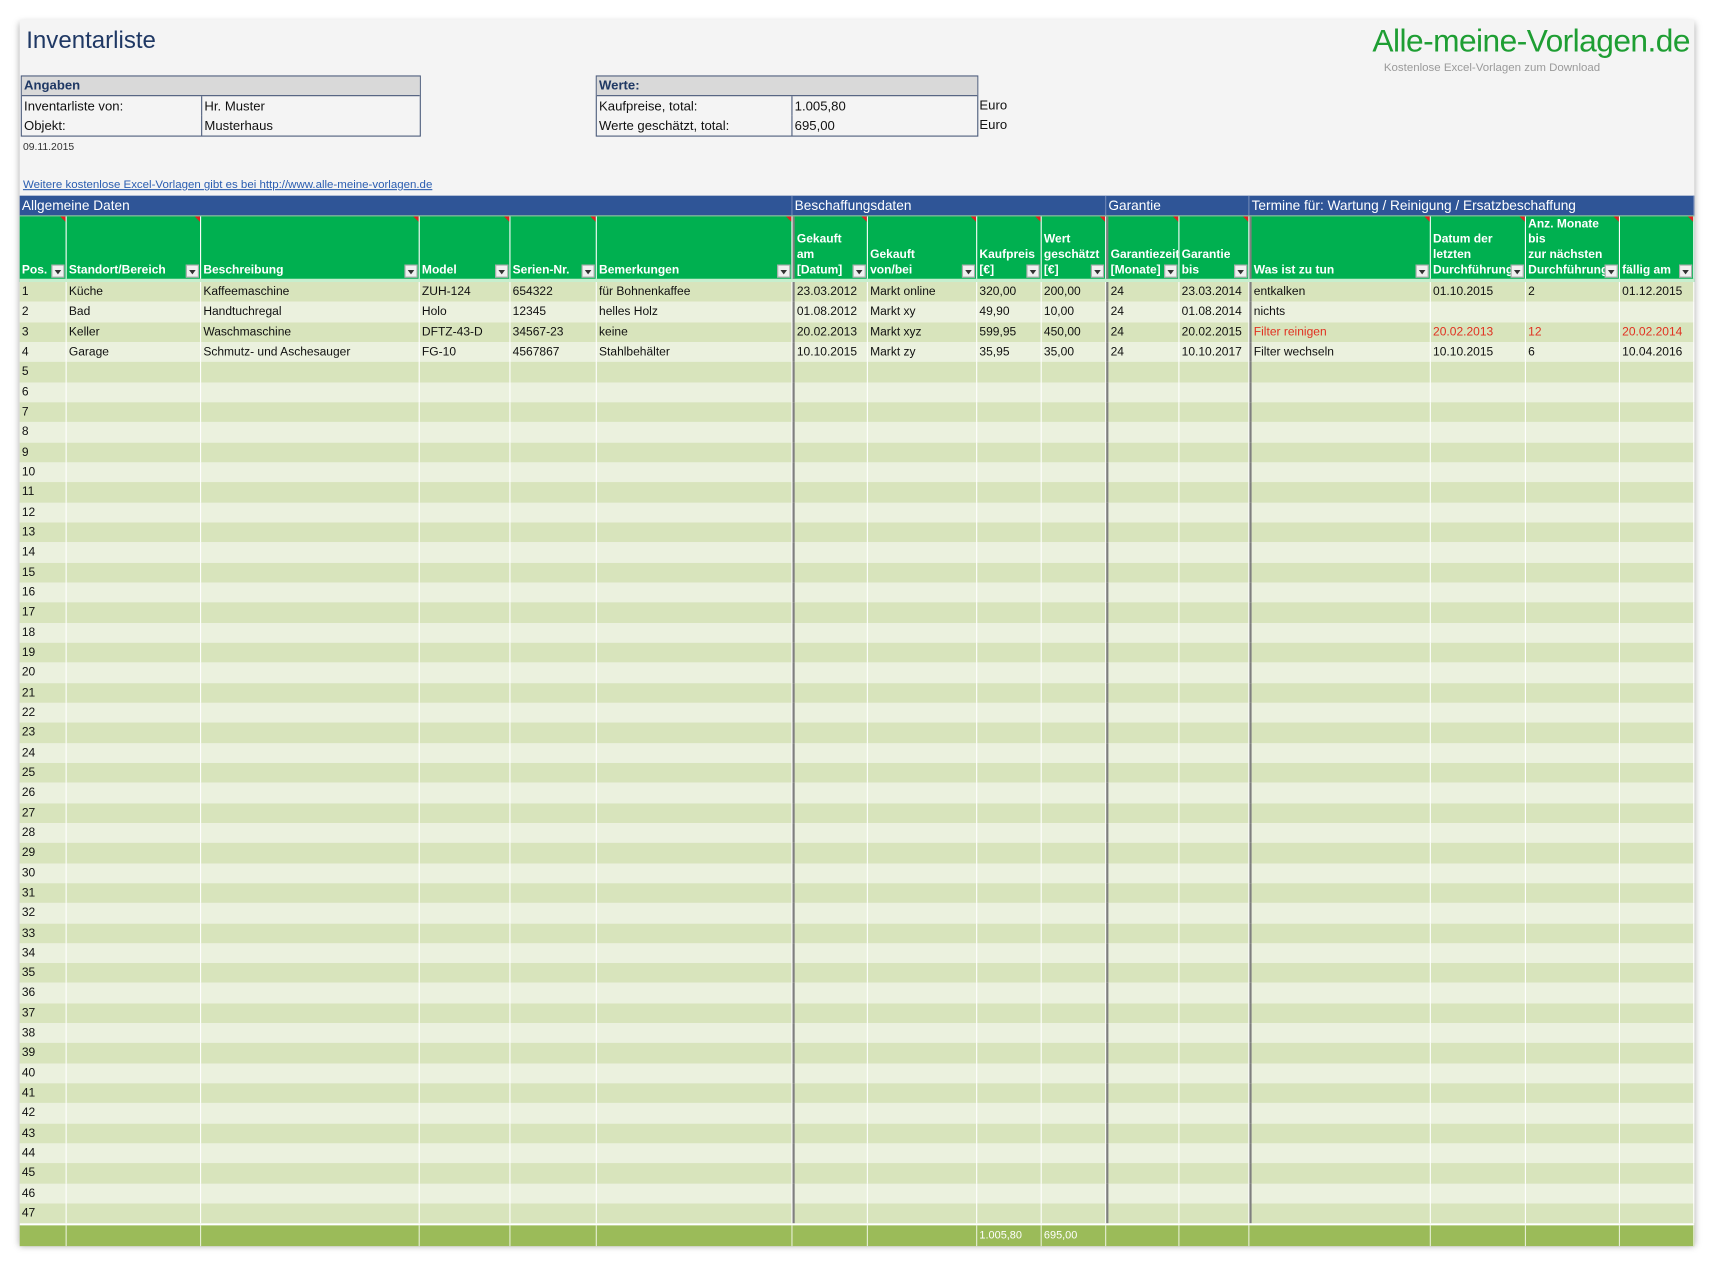 The height and width of the screenshot is (1263, 1714). What do you see at coordinates (43, 1013) in the screenshot?
I see `table-cell: 37` at bounding box center [43, 1013].